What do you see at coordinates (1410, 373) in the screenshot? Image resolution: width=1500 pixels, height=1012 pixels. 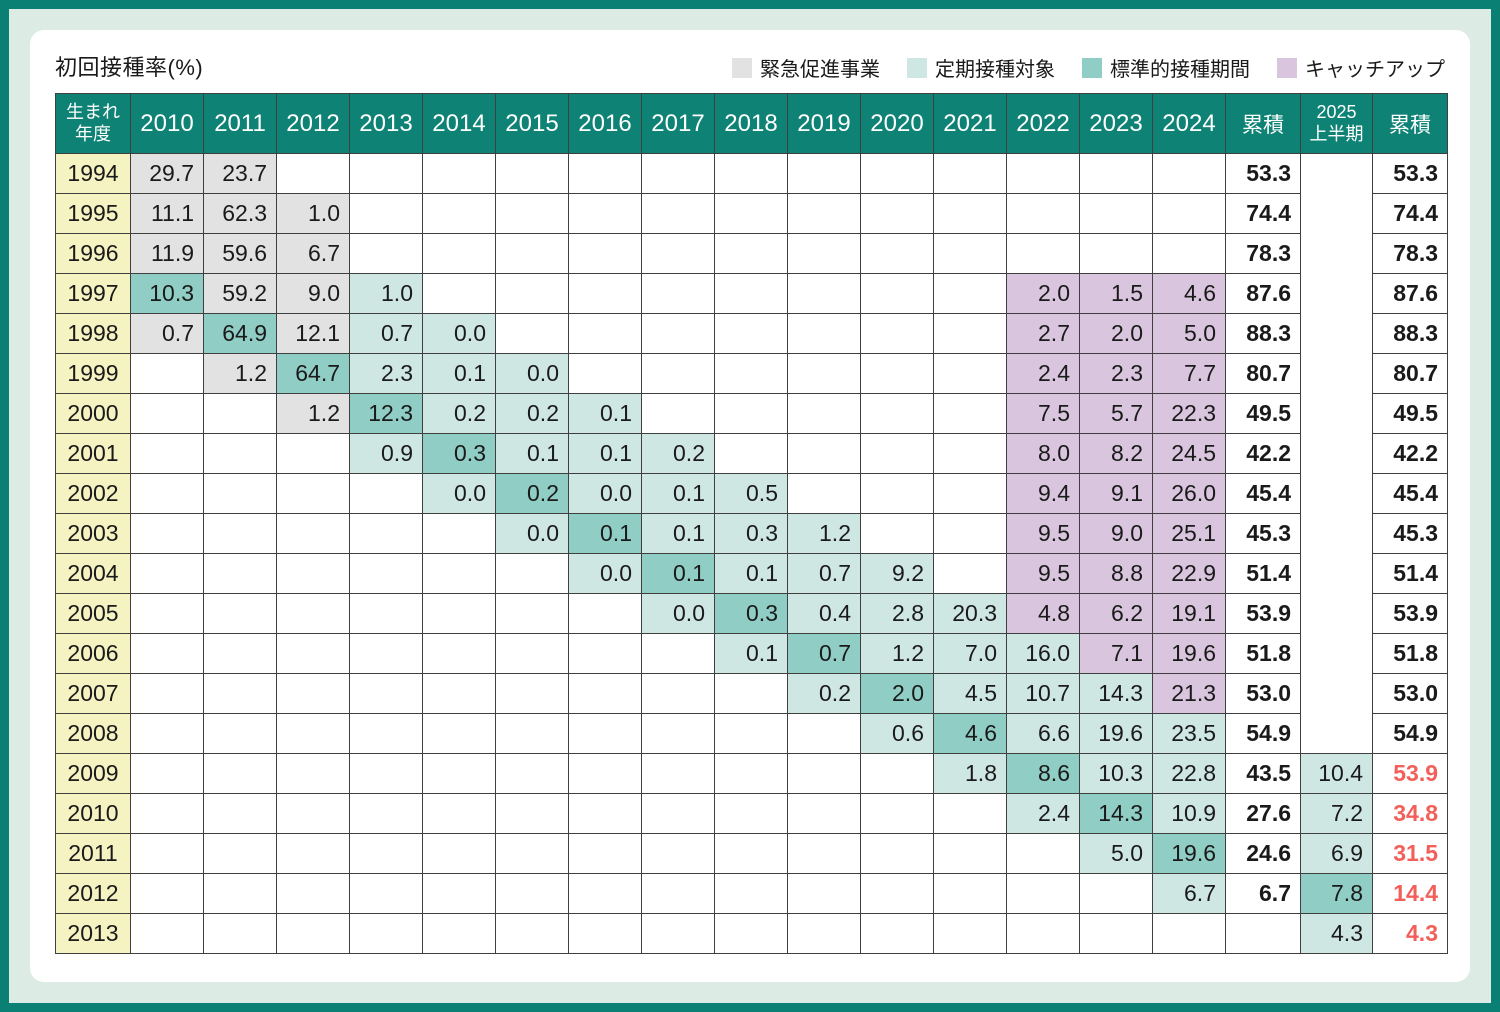 I see `cumulative-2025-cell: 80.7` at bounding box center [1410, 373].